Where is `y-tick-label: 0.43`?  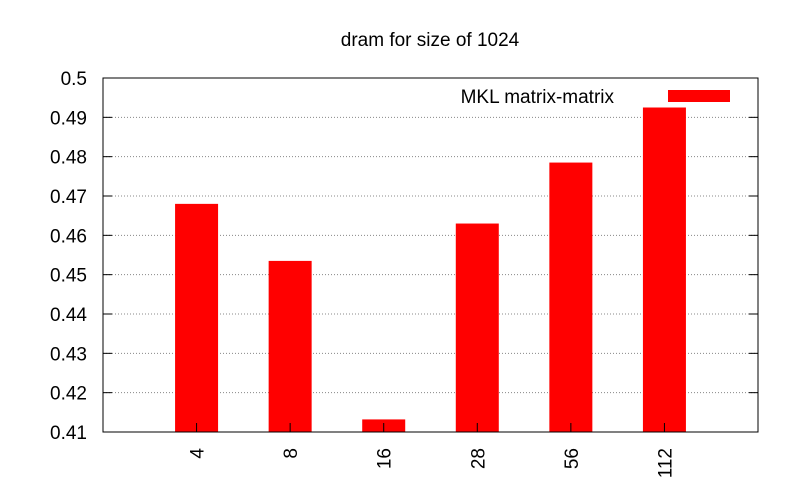
y-tick-label: 0.43 is located at coordinates (68, 354).